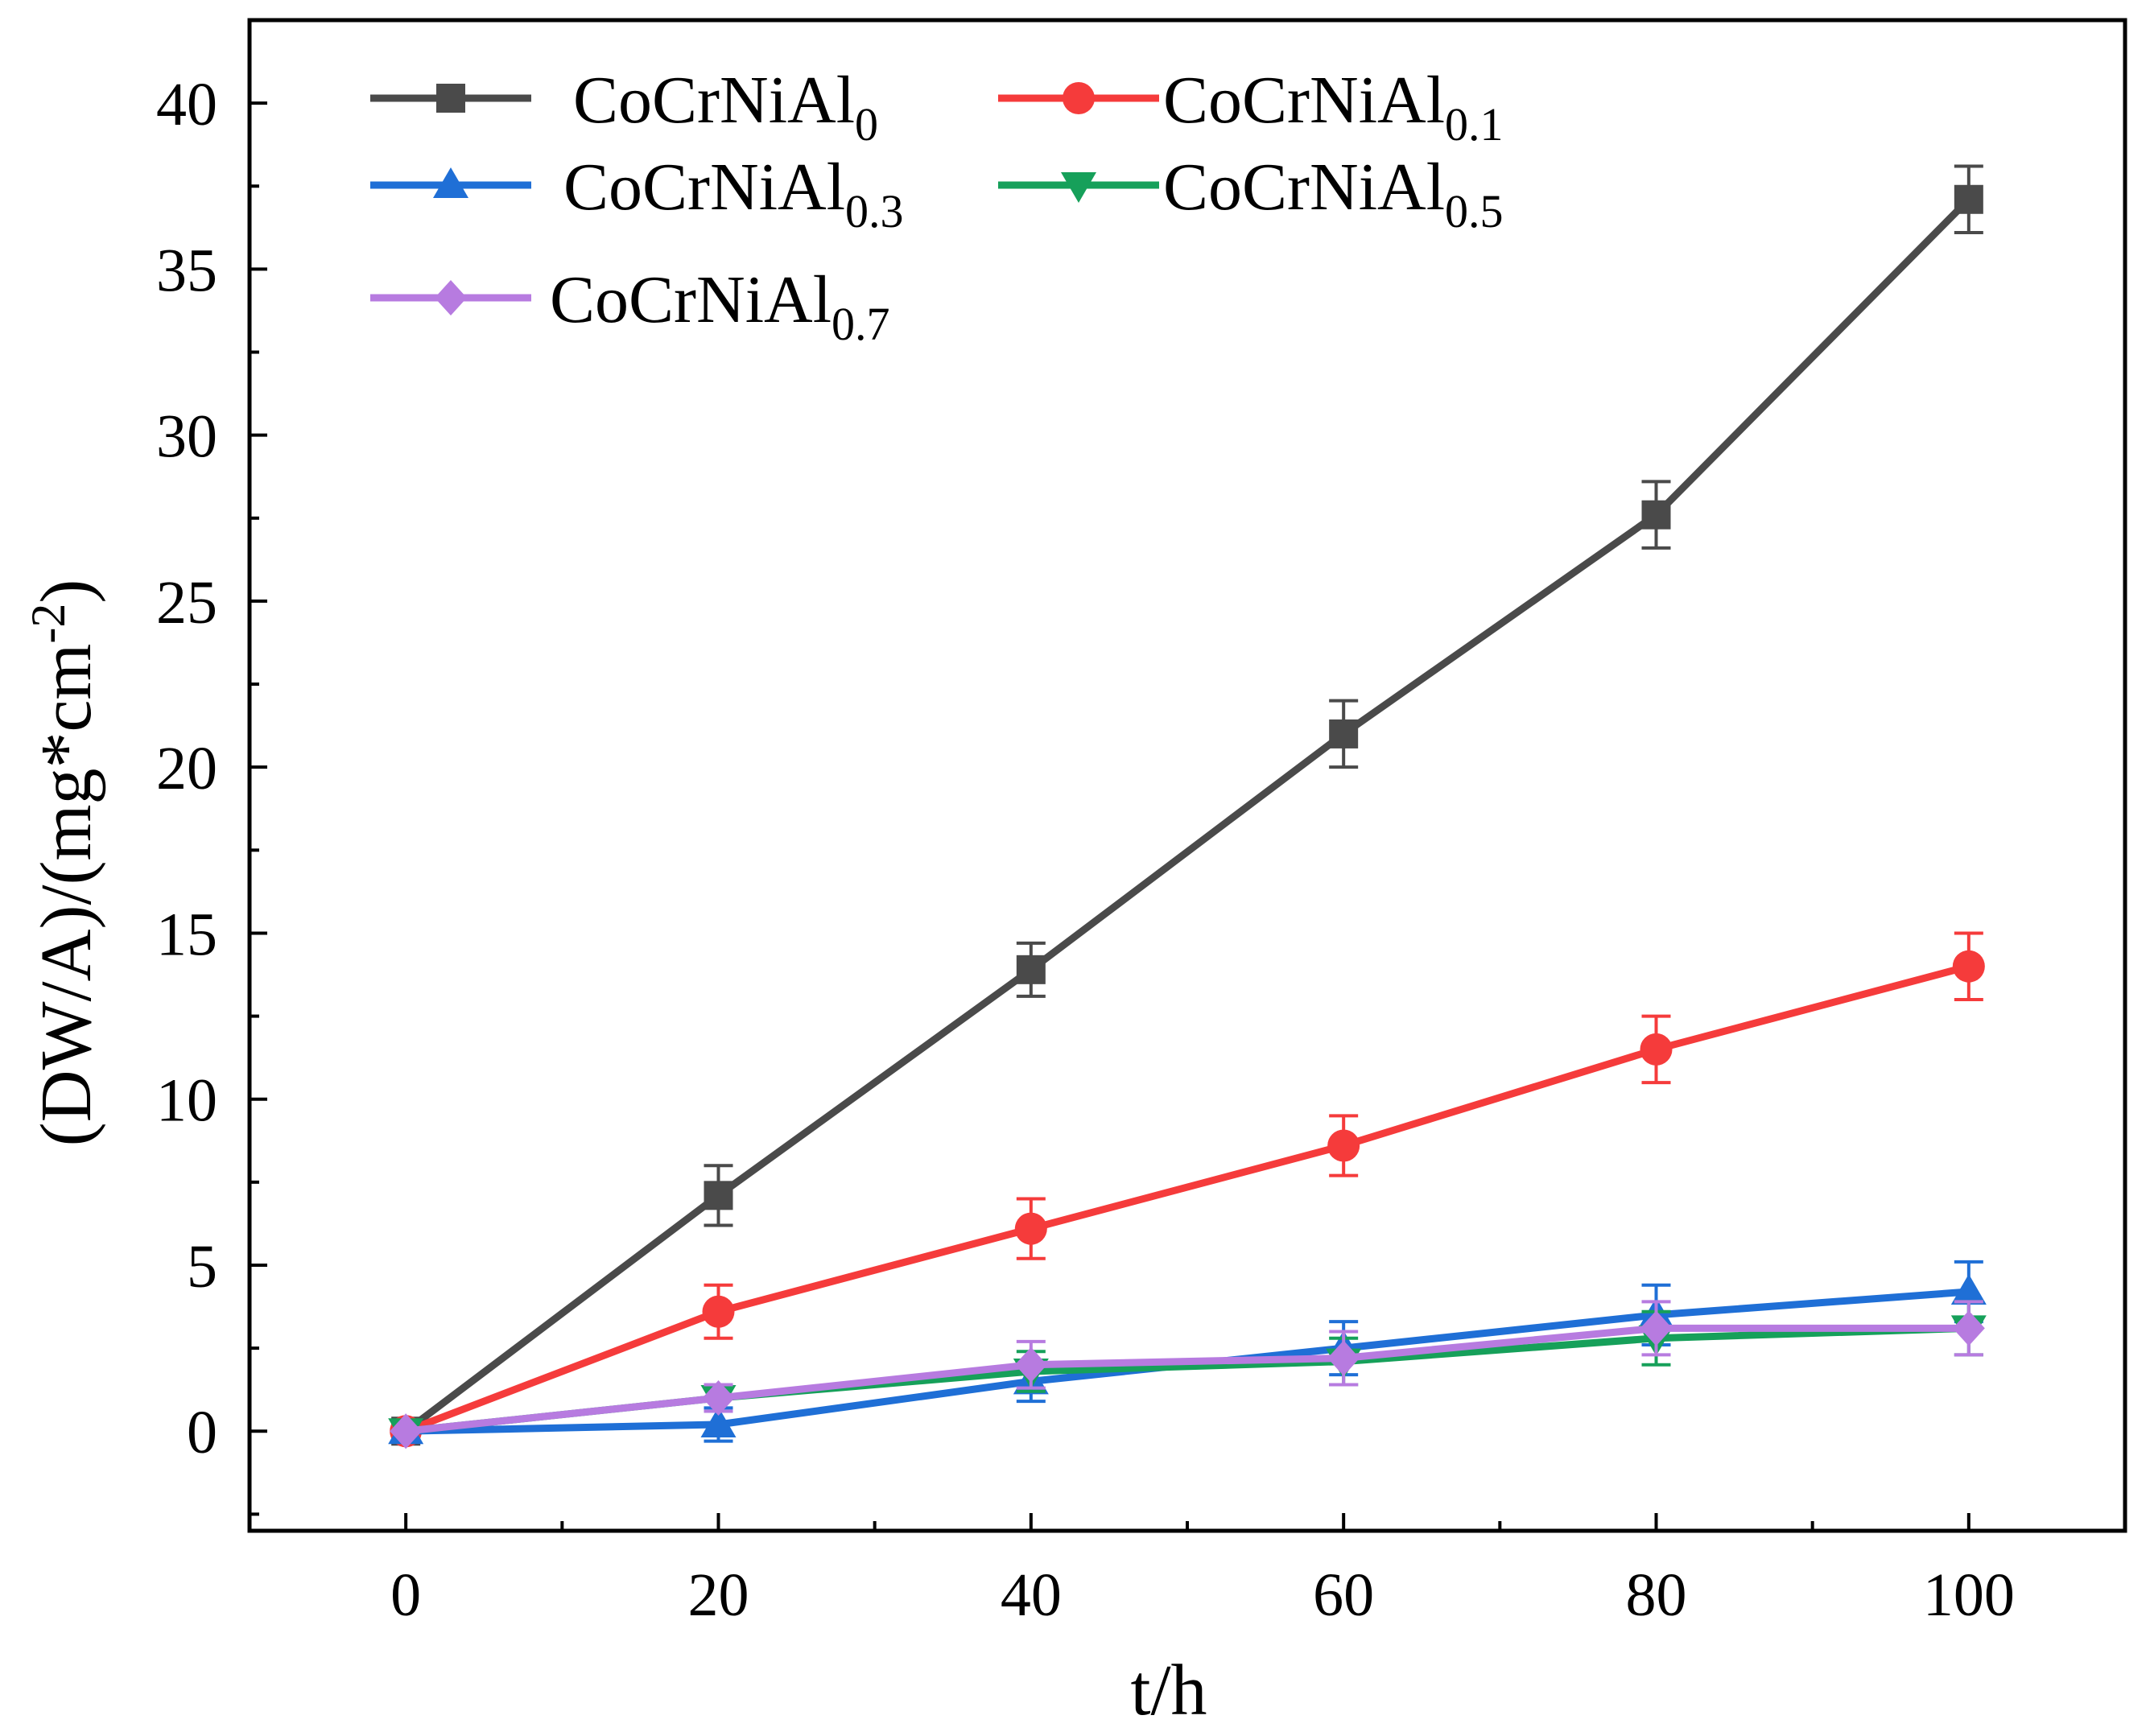 The width and height of the screenshot is (2150, 1736). I want to click on x-tick-label: 40, so click(1031, 1595).